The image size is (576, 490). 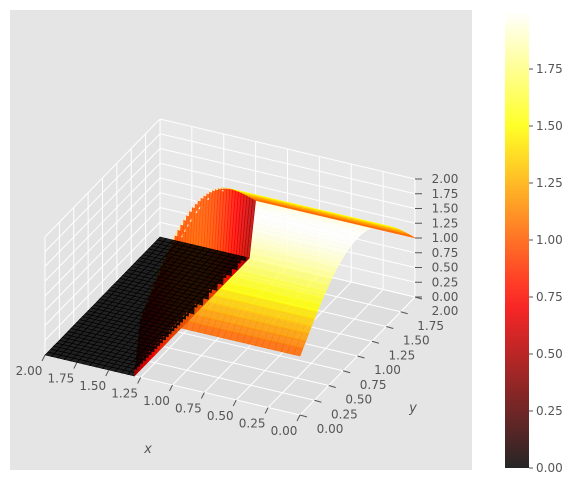 I want to click on x-tick-label: 0.75, so click(x=188, y=409).